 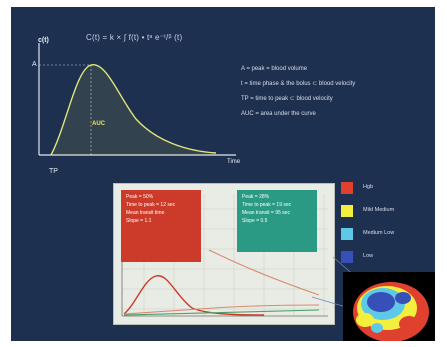 I want to click on definition-line: A = peak = blood volume, so click(x=274, y=69).